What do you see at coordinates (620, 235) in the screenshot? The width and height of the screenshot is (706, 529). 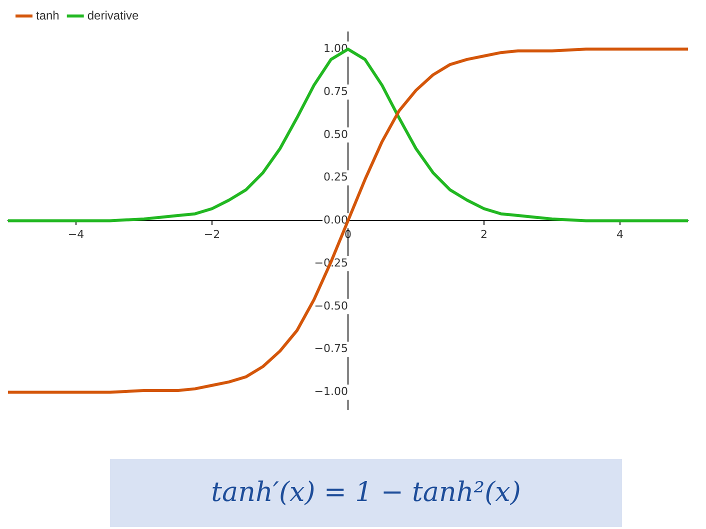 I see `x-tick-label: 4` at bounding box center [620, 235].